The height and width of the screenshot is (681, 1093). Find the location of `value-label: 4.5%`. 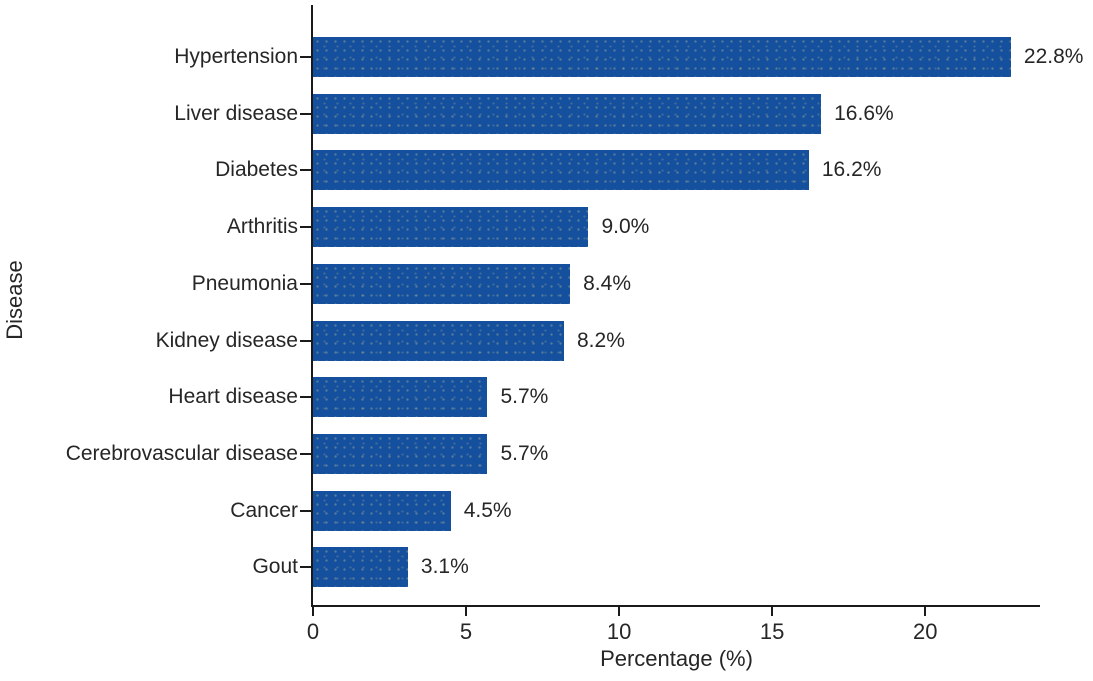

value-label: 4.5% is located at coordinates (487, 510).